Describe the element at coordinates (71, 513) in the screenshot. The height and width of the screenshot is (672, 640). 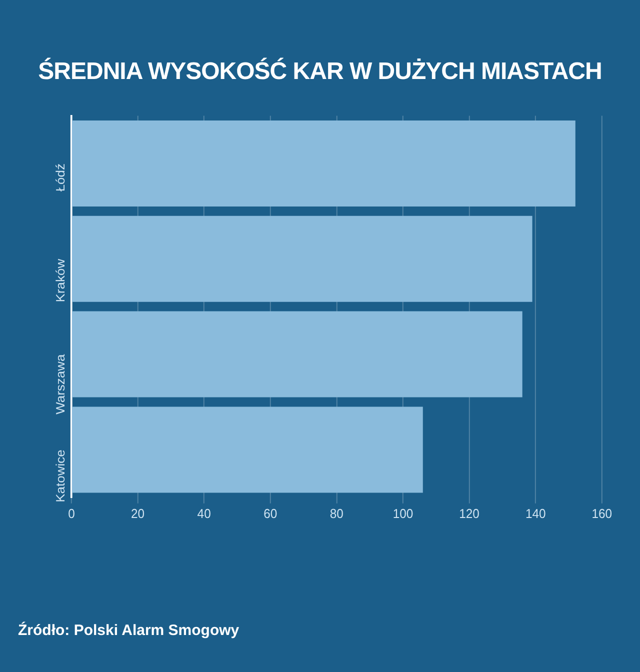
I see `x-tick-label: 0` at that location.